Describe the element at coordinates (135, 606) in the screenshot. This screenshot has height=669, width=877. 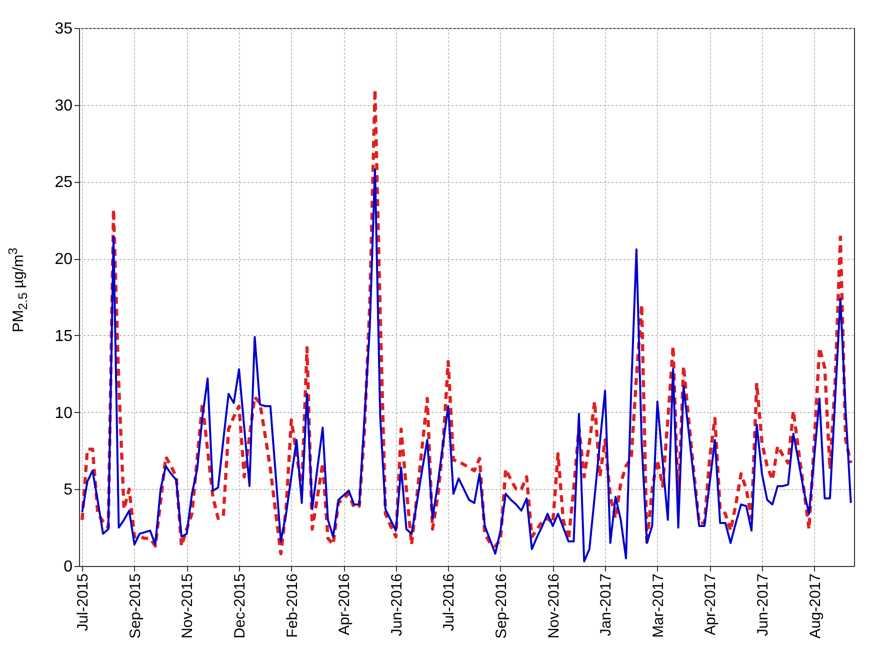
I see `x-tick-label: Sep-2015` at that location.